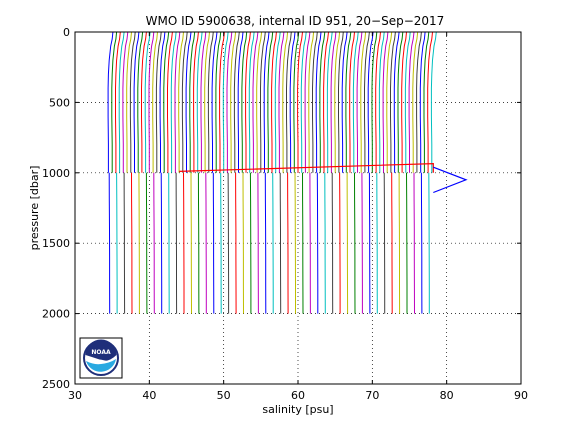 The width and height of the screenshot is (576, 436). What do you see at coordinates (101, 350) in the screenshot?
I see `noaa-logo-sky` at bounding box center [101, 350].